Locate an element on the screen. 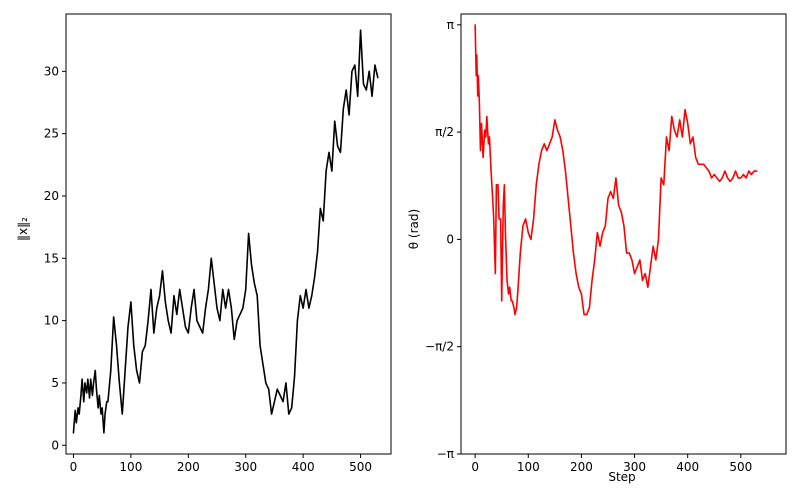 The height and width of the screenshot is (500, 800). y-tick-label: π is located at coordinates (450, 25).